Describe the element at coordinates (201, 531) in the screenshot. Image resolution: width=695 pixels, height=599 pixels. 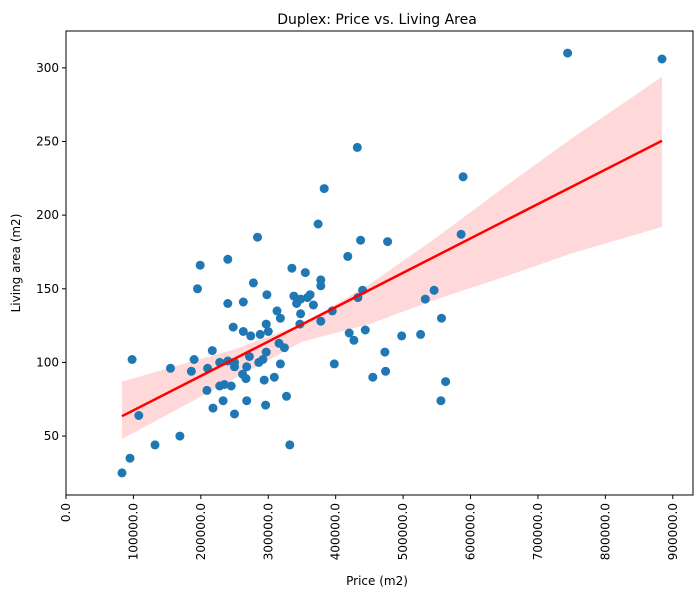
I see `x-tick-label: 200000.0` at that location.